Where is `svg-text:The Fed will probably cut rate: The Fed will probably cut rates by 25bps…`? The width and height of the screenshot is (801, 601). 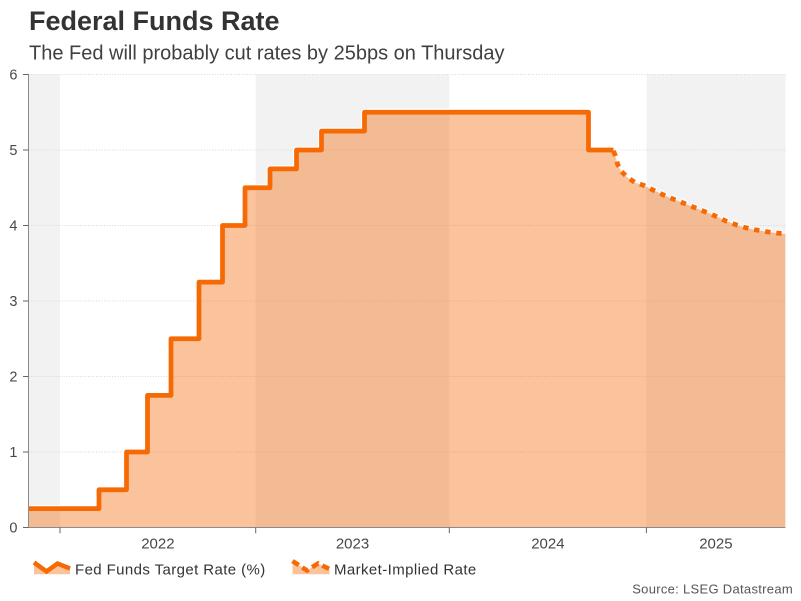
svg-text:The Fed will probably cut rate: The Fed will probably cut rates by 25bps… is located at coordinates (266, 54).